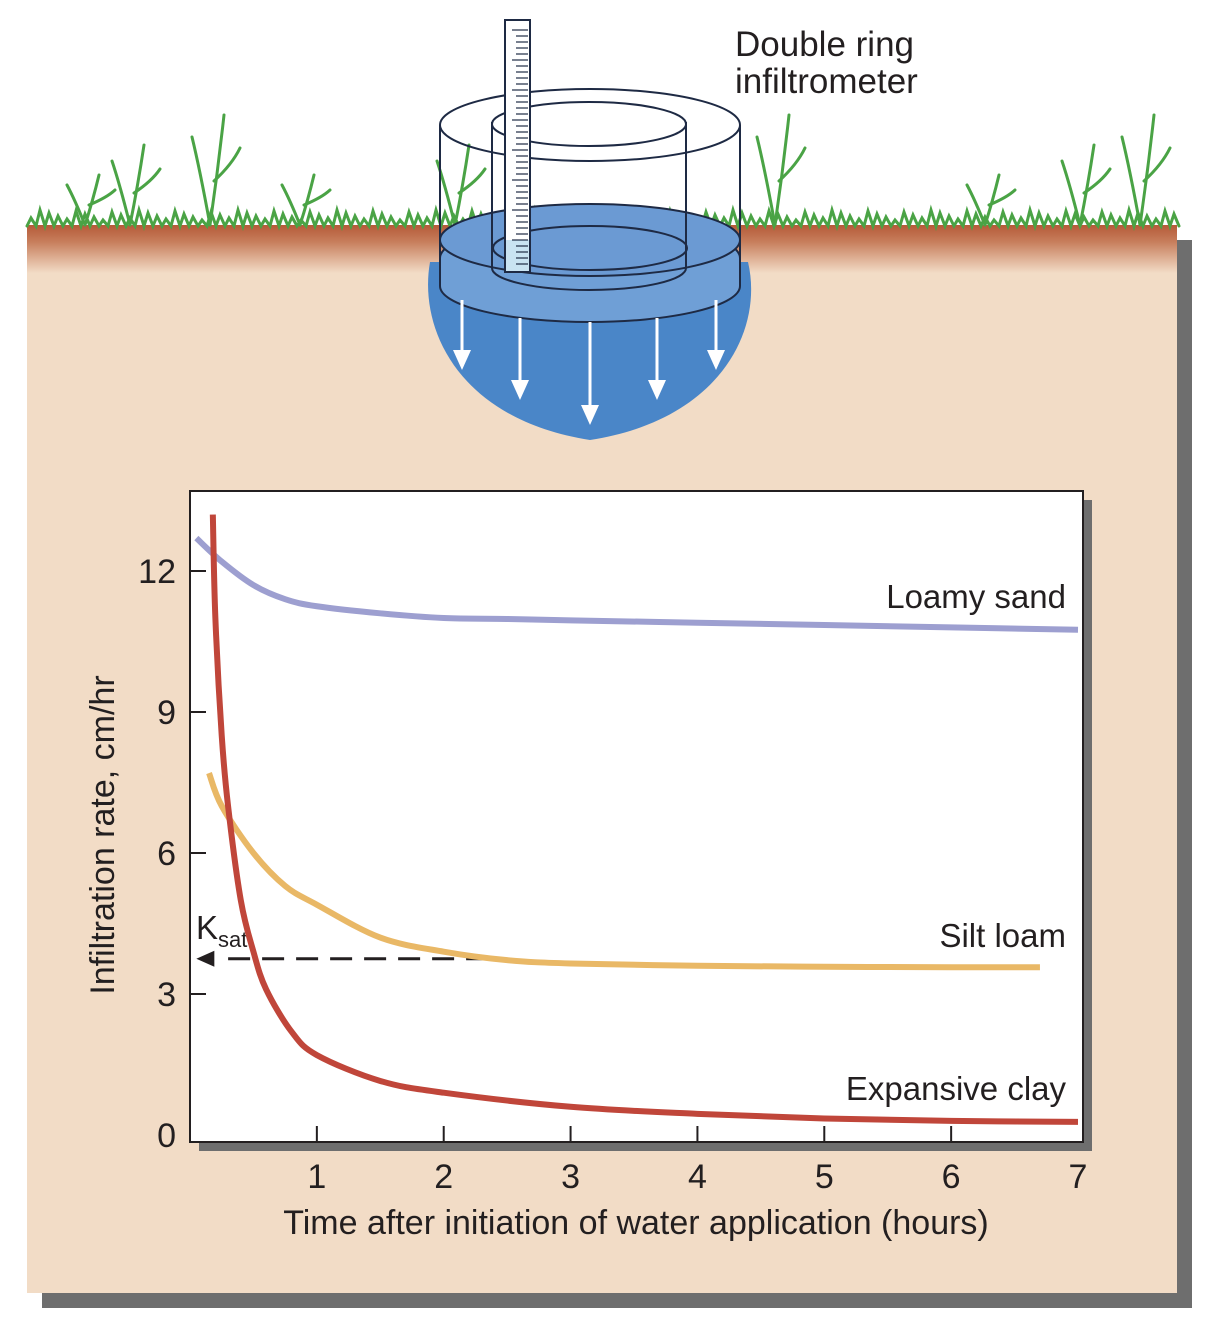 The height and width of the screenshot is (1333, 1216). Describe the element at coordinates (976, 596) in the screenshot. I see `series-label-0: Loamy sand` at that location.